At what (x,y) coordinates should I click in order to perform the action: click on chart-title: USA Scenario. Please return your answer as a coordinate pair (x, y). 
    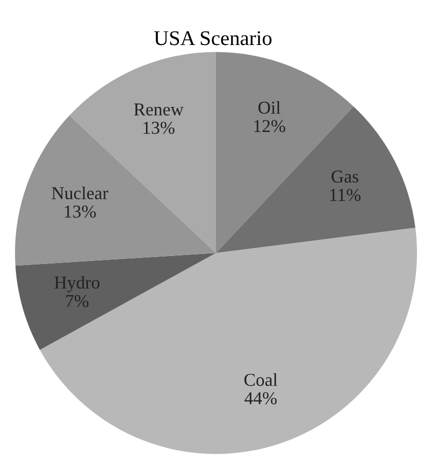
    Looking at the image, I should click on (213, 38).